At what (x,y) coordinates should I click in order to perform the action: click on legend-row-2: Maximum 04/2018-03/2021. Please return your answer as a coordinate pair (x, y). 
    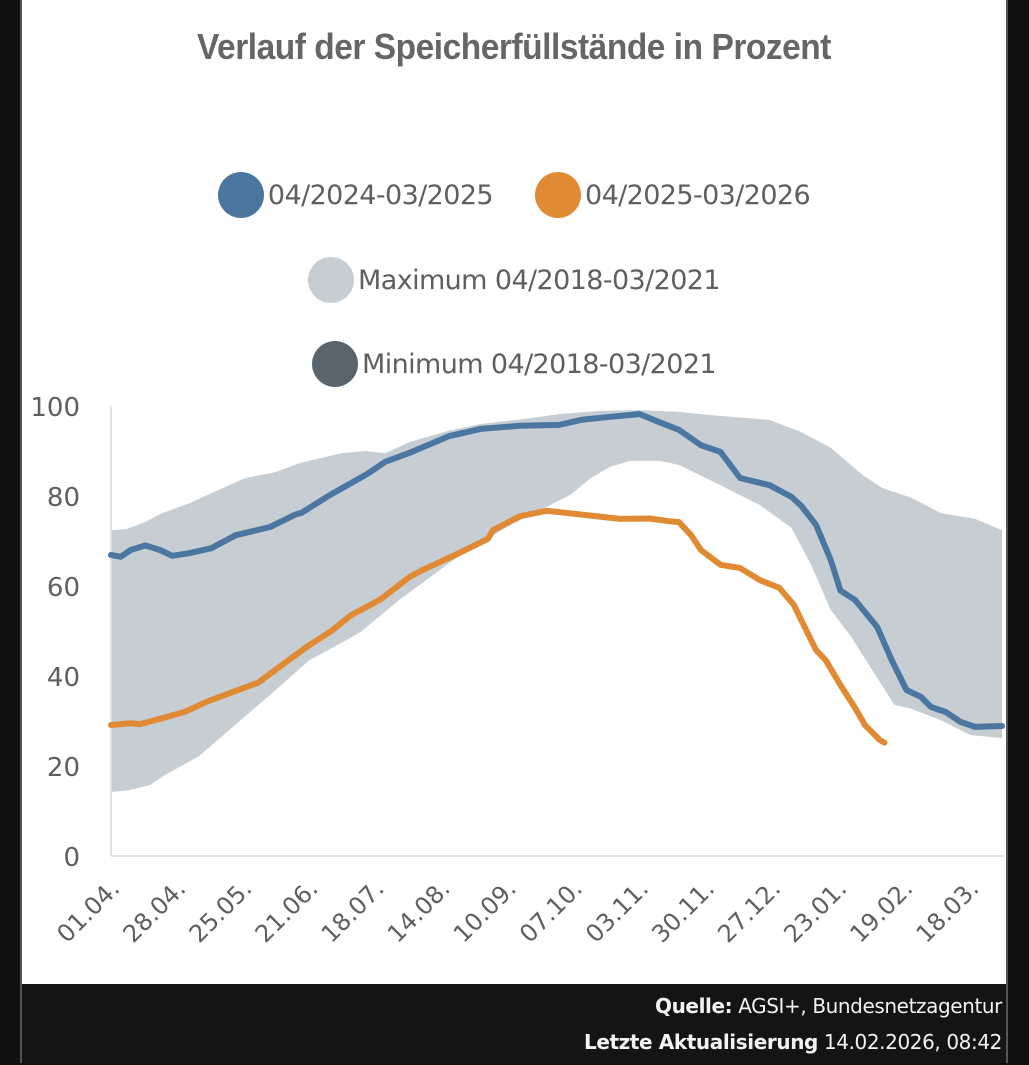
    Looking at the image, I should click on (514, 280).